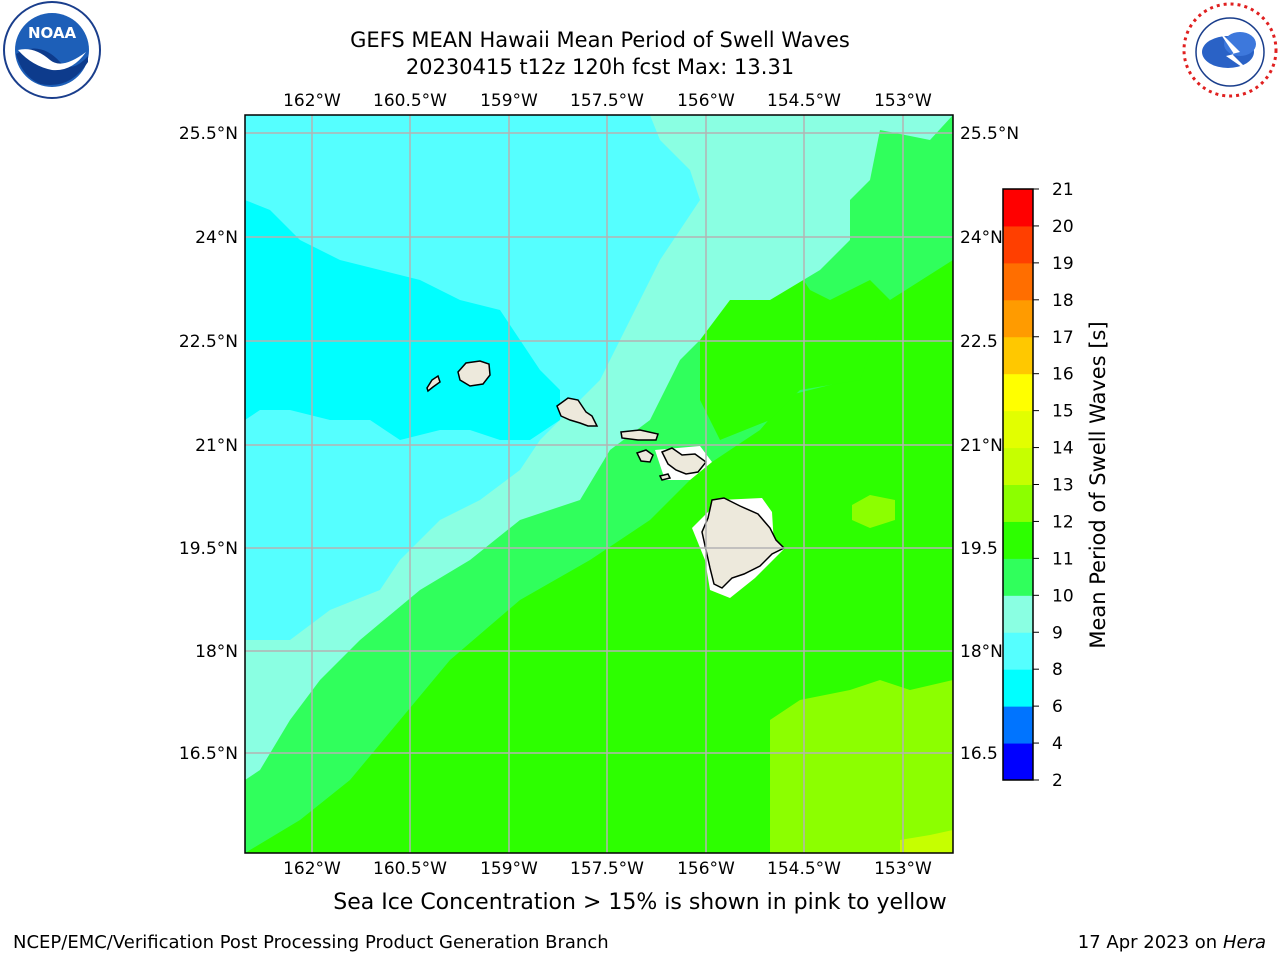  I want to click on colorbar-tick-label: 6, so click(1057, 707).